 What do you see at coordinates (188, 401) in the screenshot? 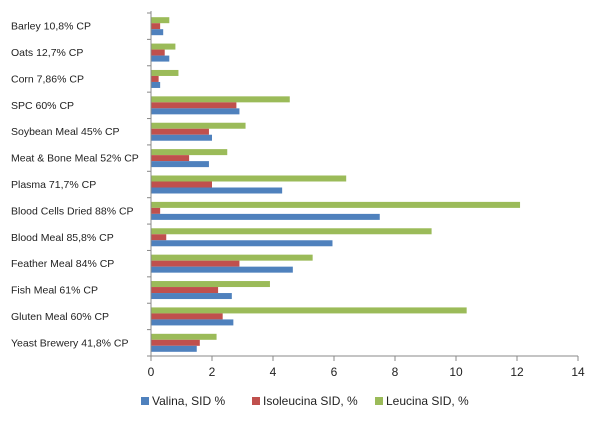
I see `legend-label-1: Valina, SID %` at bounding box center [188, 401].